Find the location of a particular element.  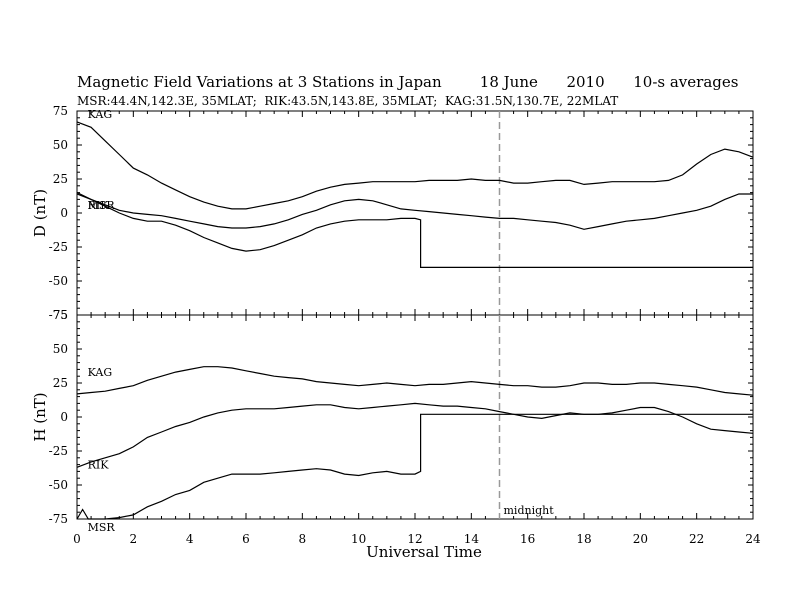

x-tick-label: 0 is located at coordinates (77, 539).